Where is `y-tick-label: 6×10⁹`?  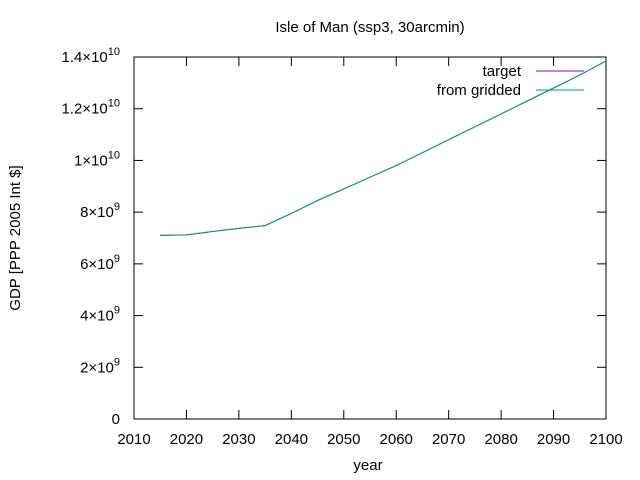
y-tick-label: 6×10⁹ is located at coordinates (100, 263).